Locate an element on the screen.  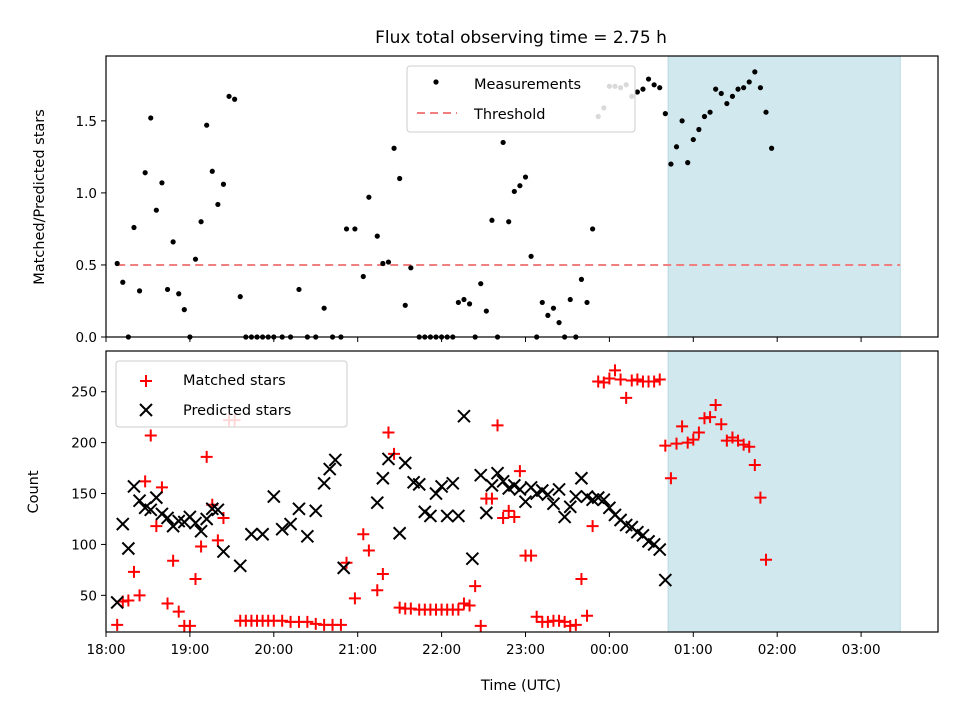
bottom-legend: Matched stars Predicted stars is located at coordinates (231, 394).